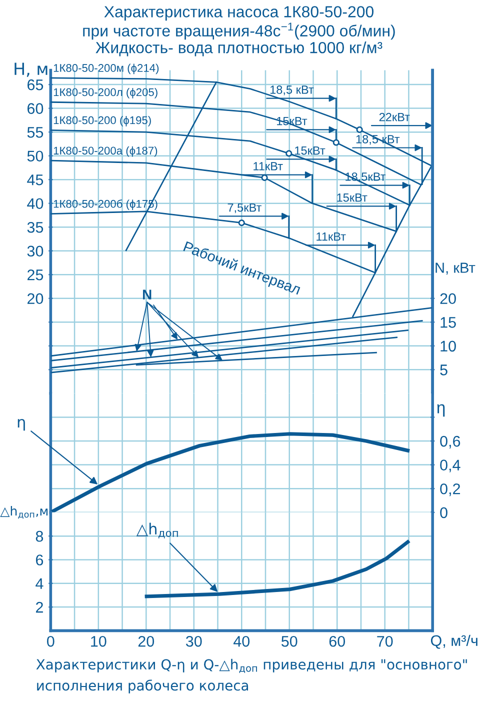  I want to click on annotation: 22кВт, so click(394, 117).